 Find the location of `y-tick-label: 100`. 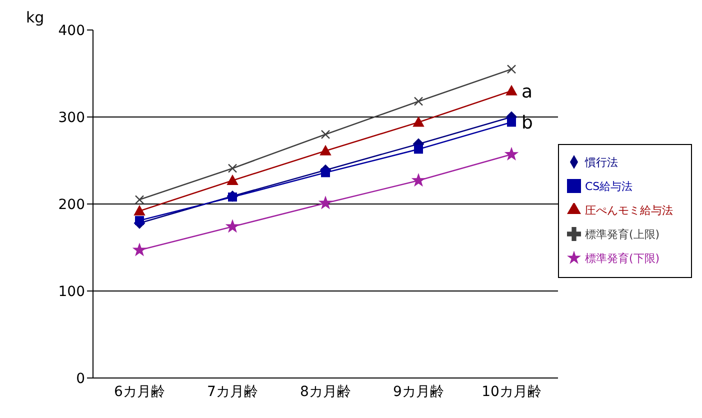

y-tick-label: 100 is located at coordinates (71, 292).